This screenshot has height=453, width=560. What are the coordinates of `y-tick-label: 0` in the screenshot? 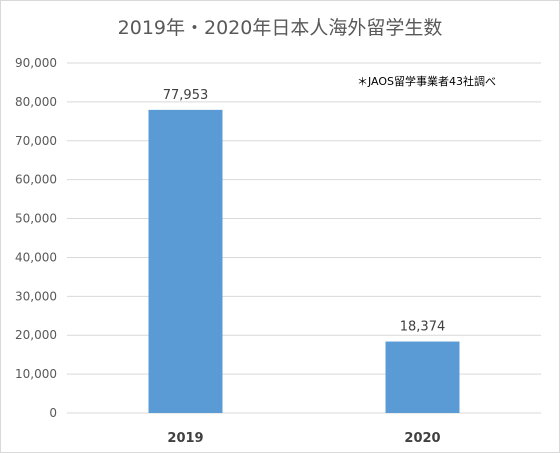 It's located at (53, 413).